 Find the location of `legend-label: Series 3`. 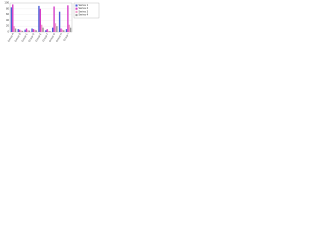

legend-label: Series 3 is located at coordinates (84, 11).